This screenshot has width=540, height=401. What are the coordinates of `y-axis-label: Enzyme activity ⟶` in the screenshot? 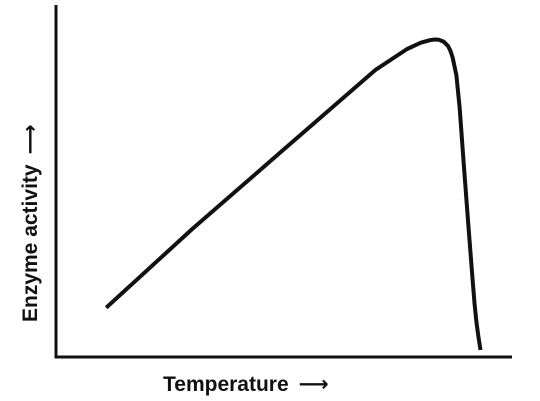 It's located at (30, 223).